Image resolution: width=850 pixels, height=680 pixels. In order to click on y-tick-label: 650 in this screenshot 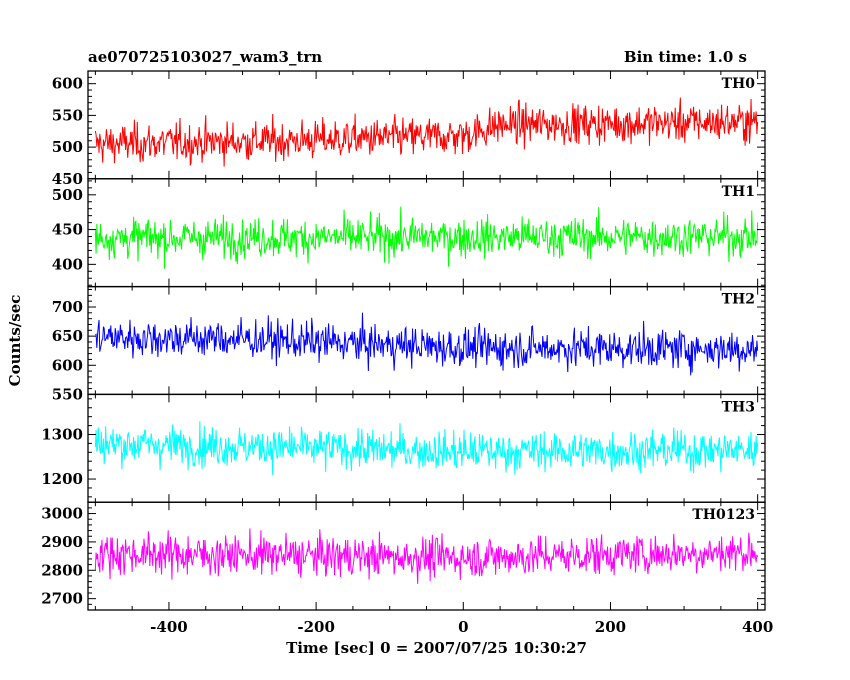, I will do `click(67, 336)`.